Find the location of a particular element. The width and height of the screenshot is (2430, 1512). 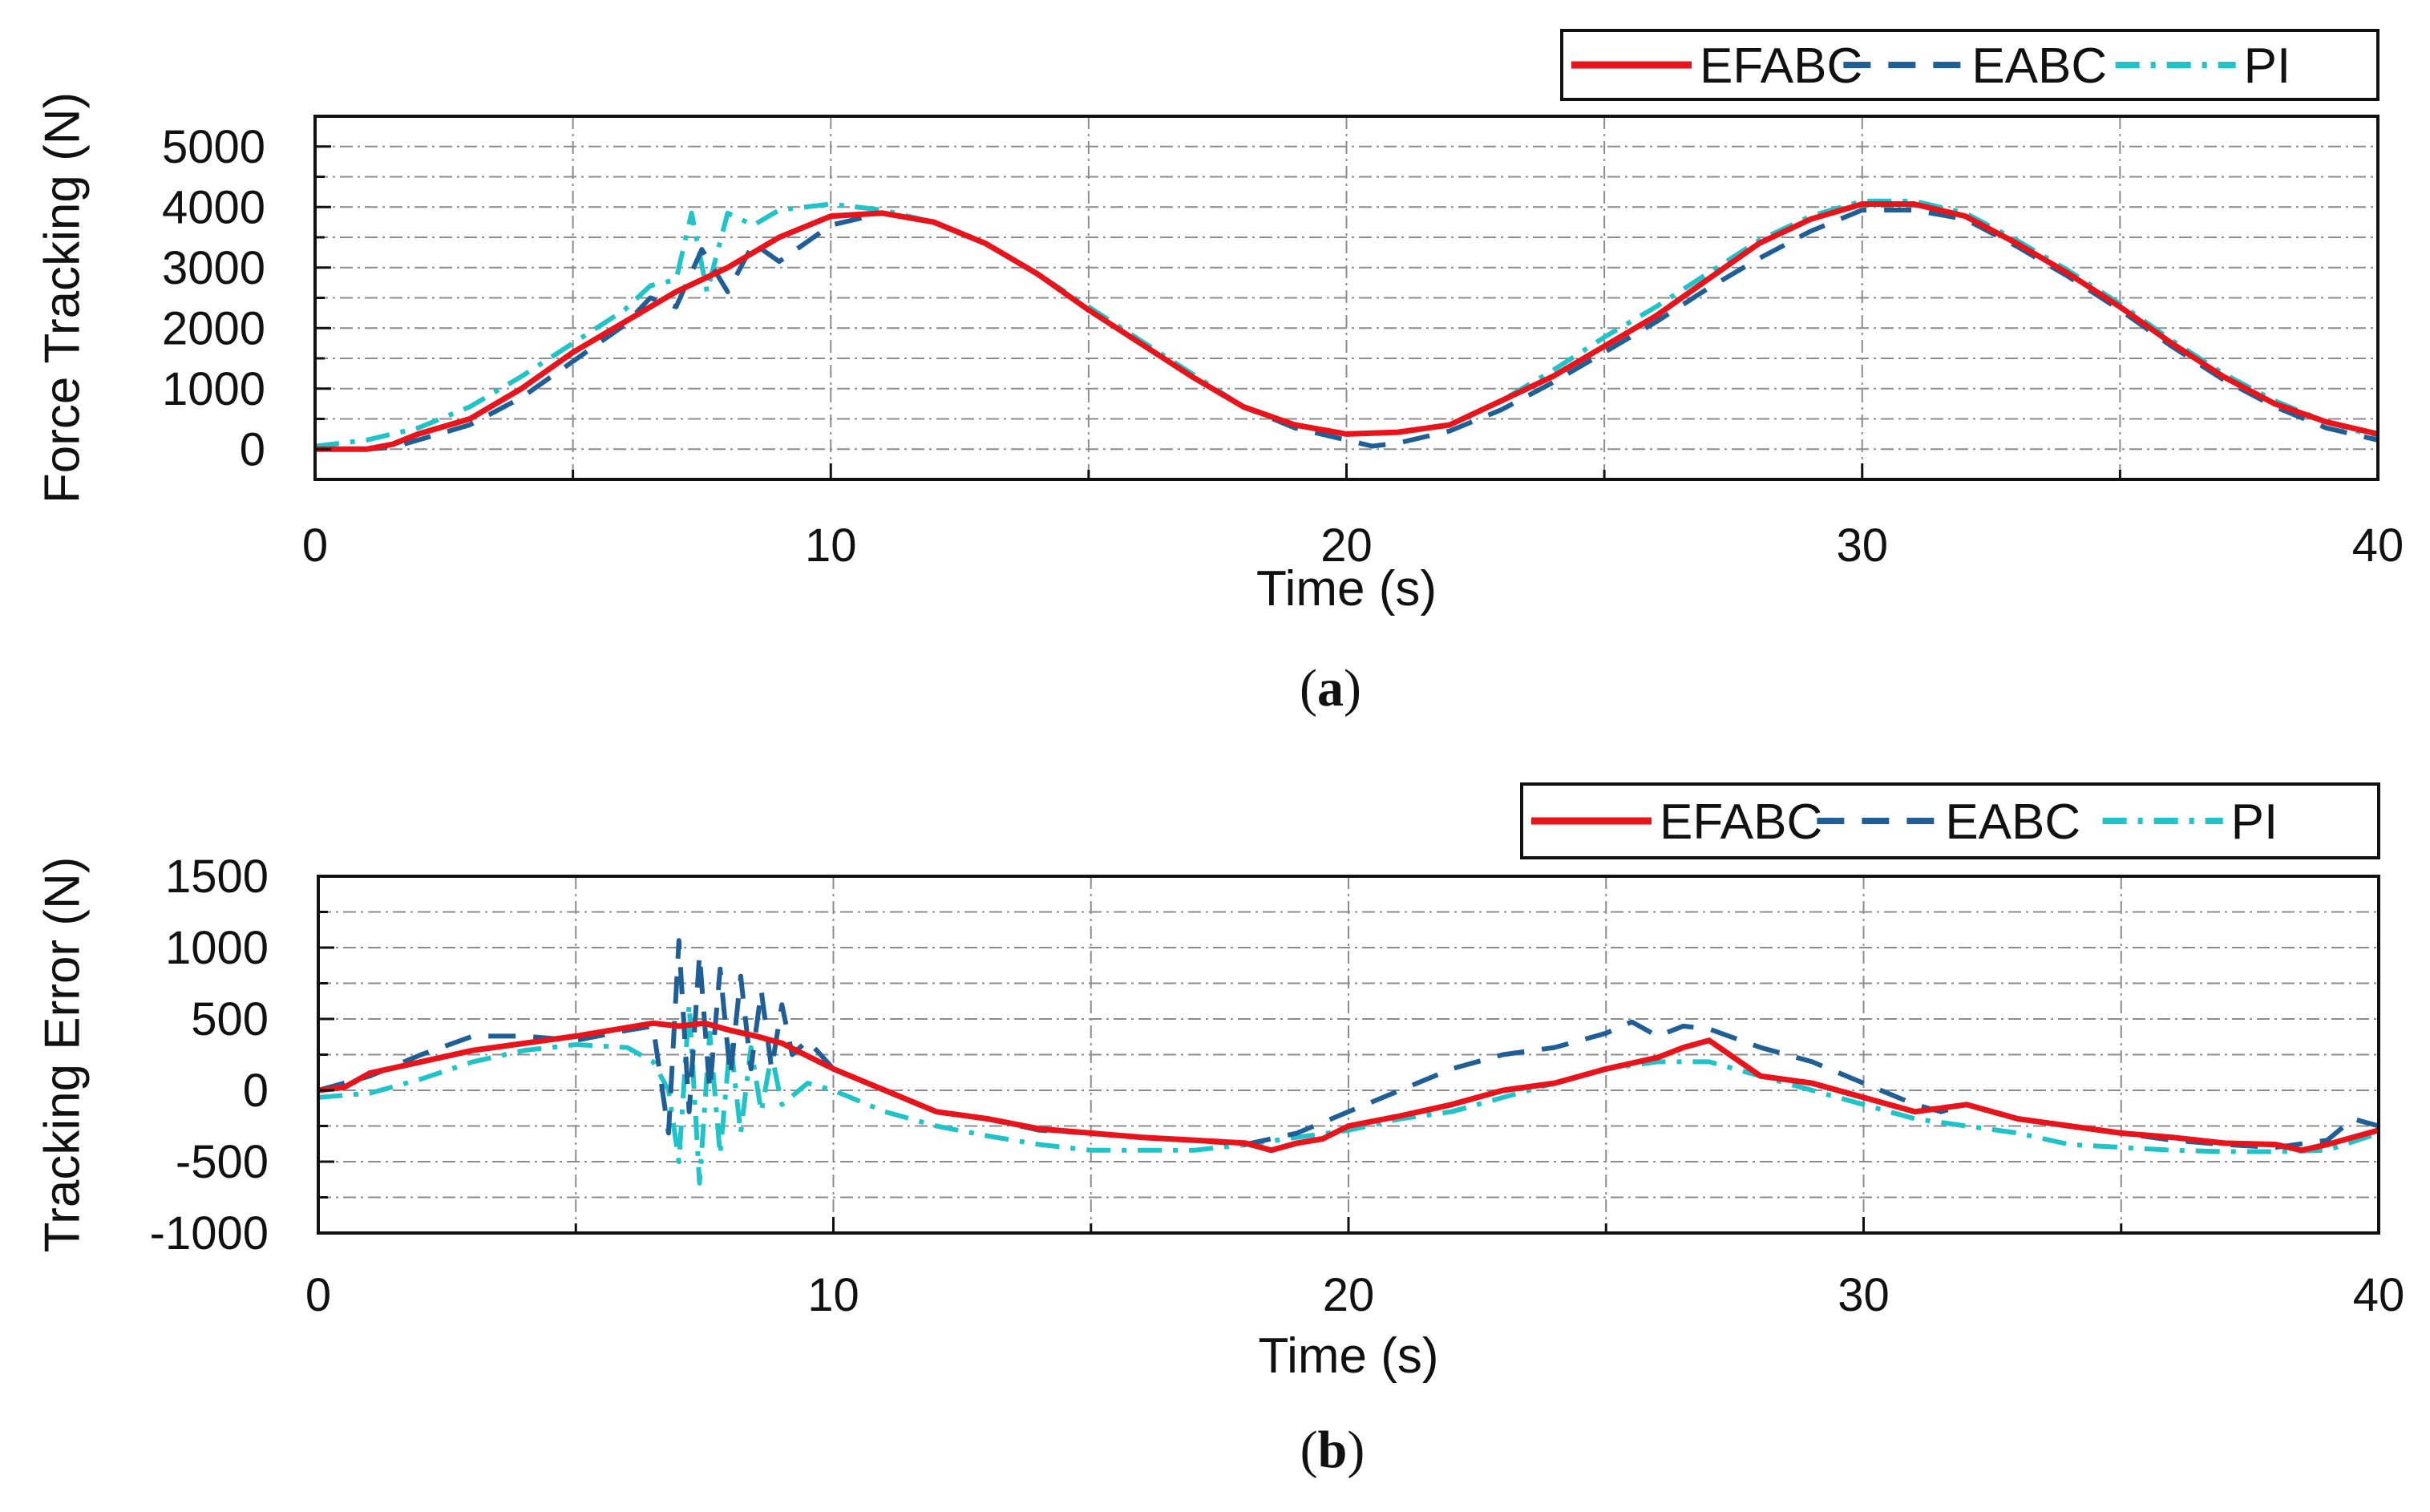

y-tick-label-2: 2000 is located at coordinates (213, 328).